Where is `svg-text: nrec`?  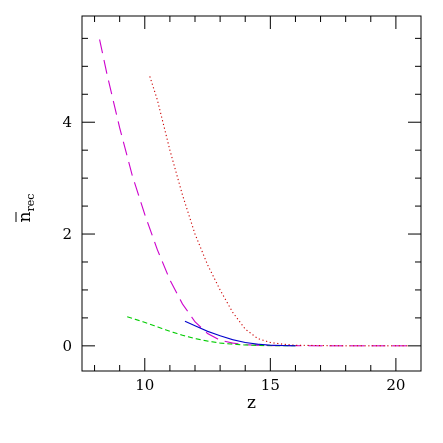
svg-text: nrec is located at coordinates (26, 208).